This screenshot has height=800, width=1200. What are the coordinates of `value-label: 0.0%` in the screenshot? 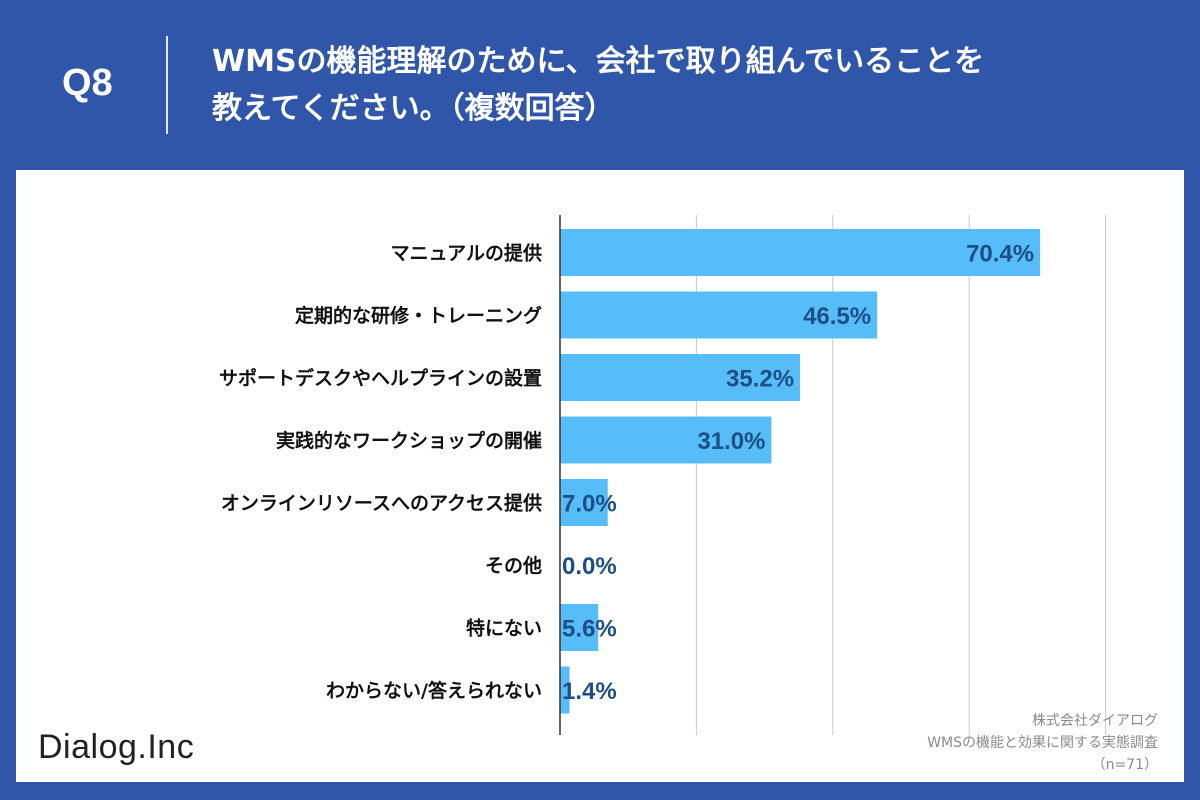 It's located at (589, 566).